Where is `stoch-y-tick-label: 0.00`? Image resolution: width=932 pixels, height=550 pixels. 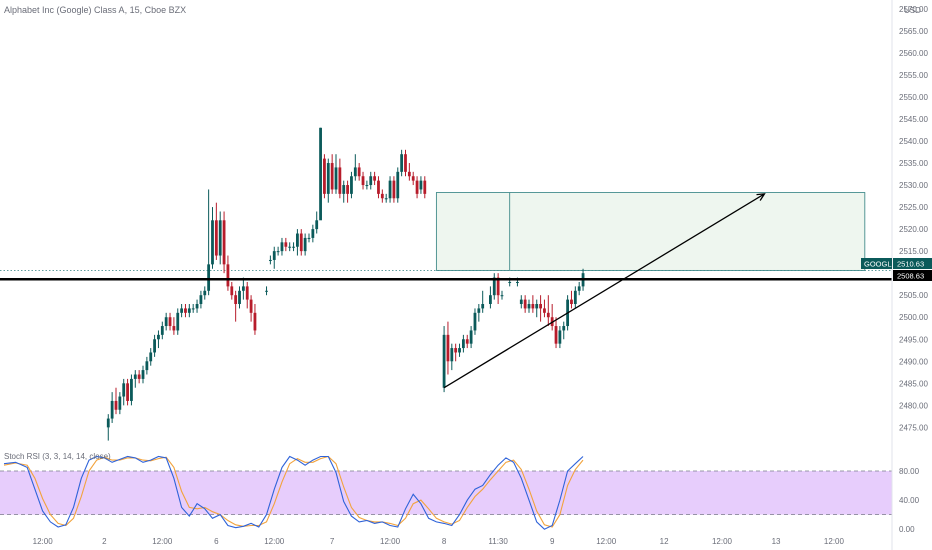
stoch-y-tick-label: 0.00 is located at coordinates (907, 529).